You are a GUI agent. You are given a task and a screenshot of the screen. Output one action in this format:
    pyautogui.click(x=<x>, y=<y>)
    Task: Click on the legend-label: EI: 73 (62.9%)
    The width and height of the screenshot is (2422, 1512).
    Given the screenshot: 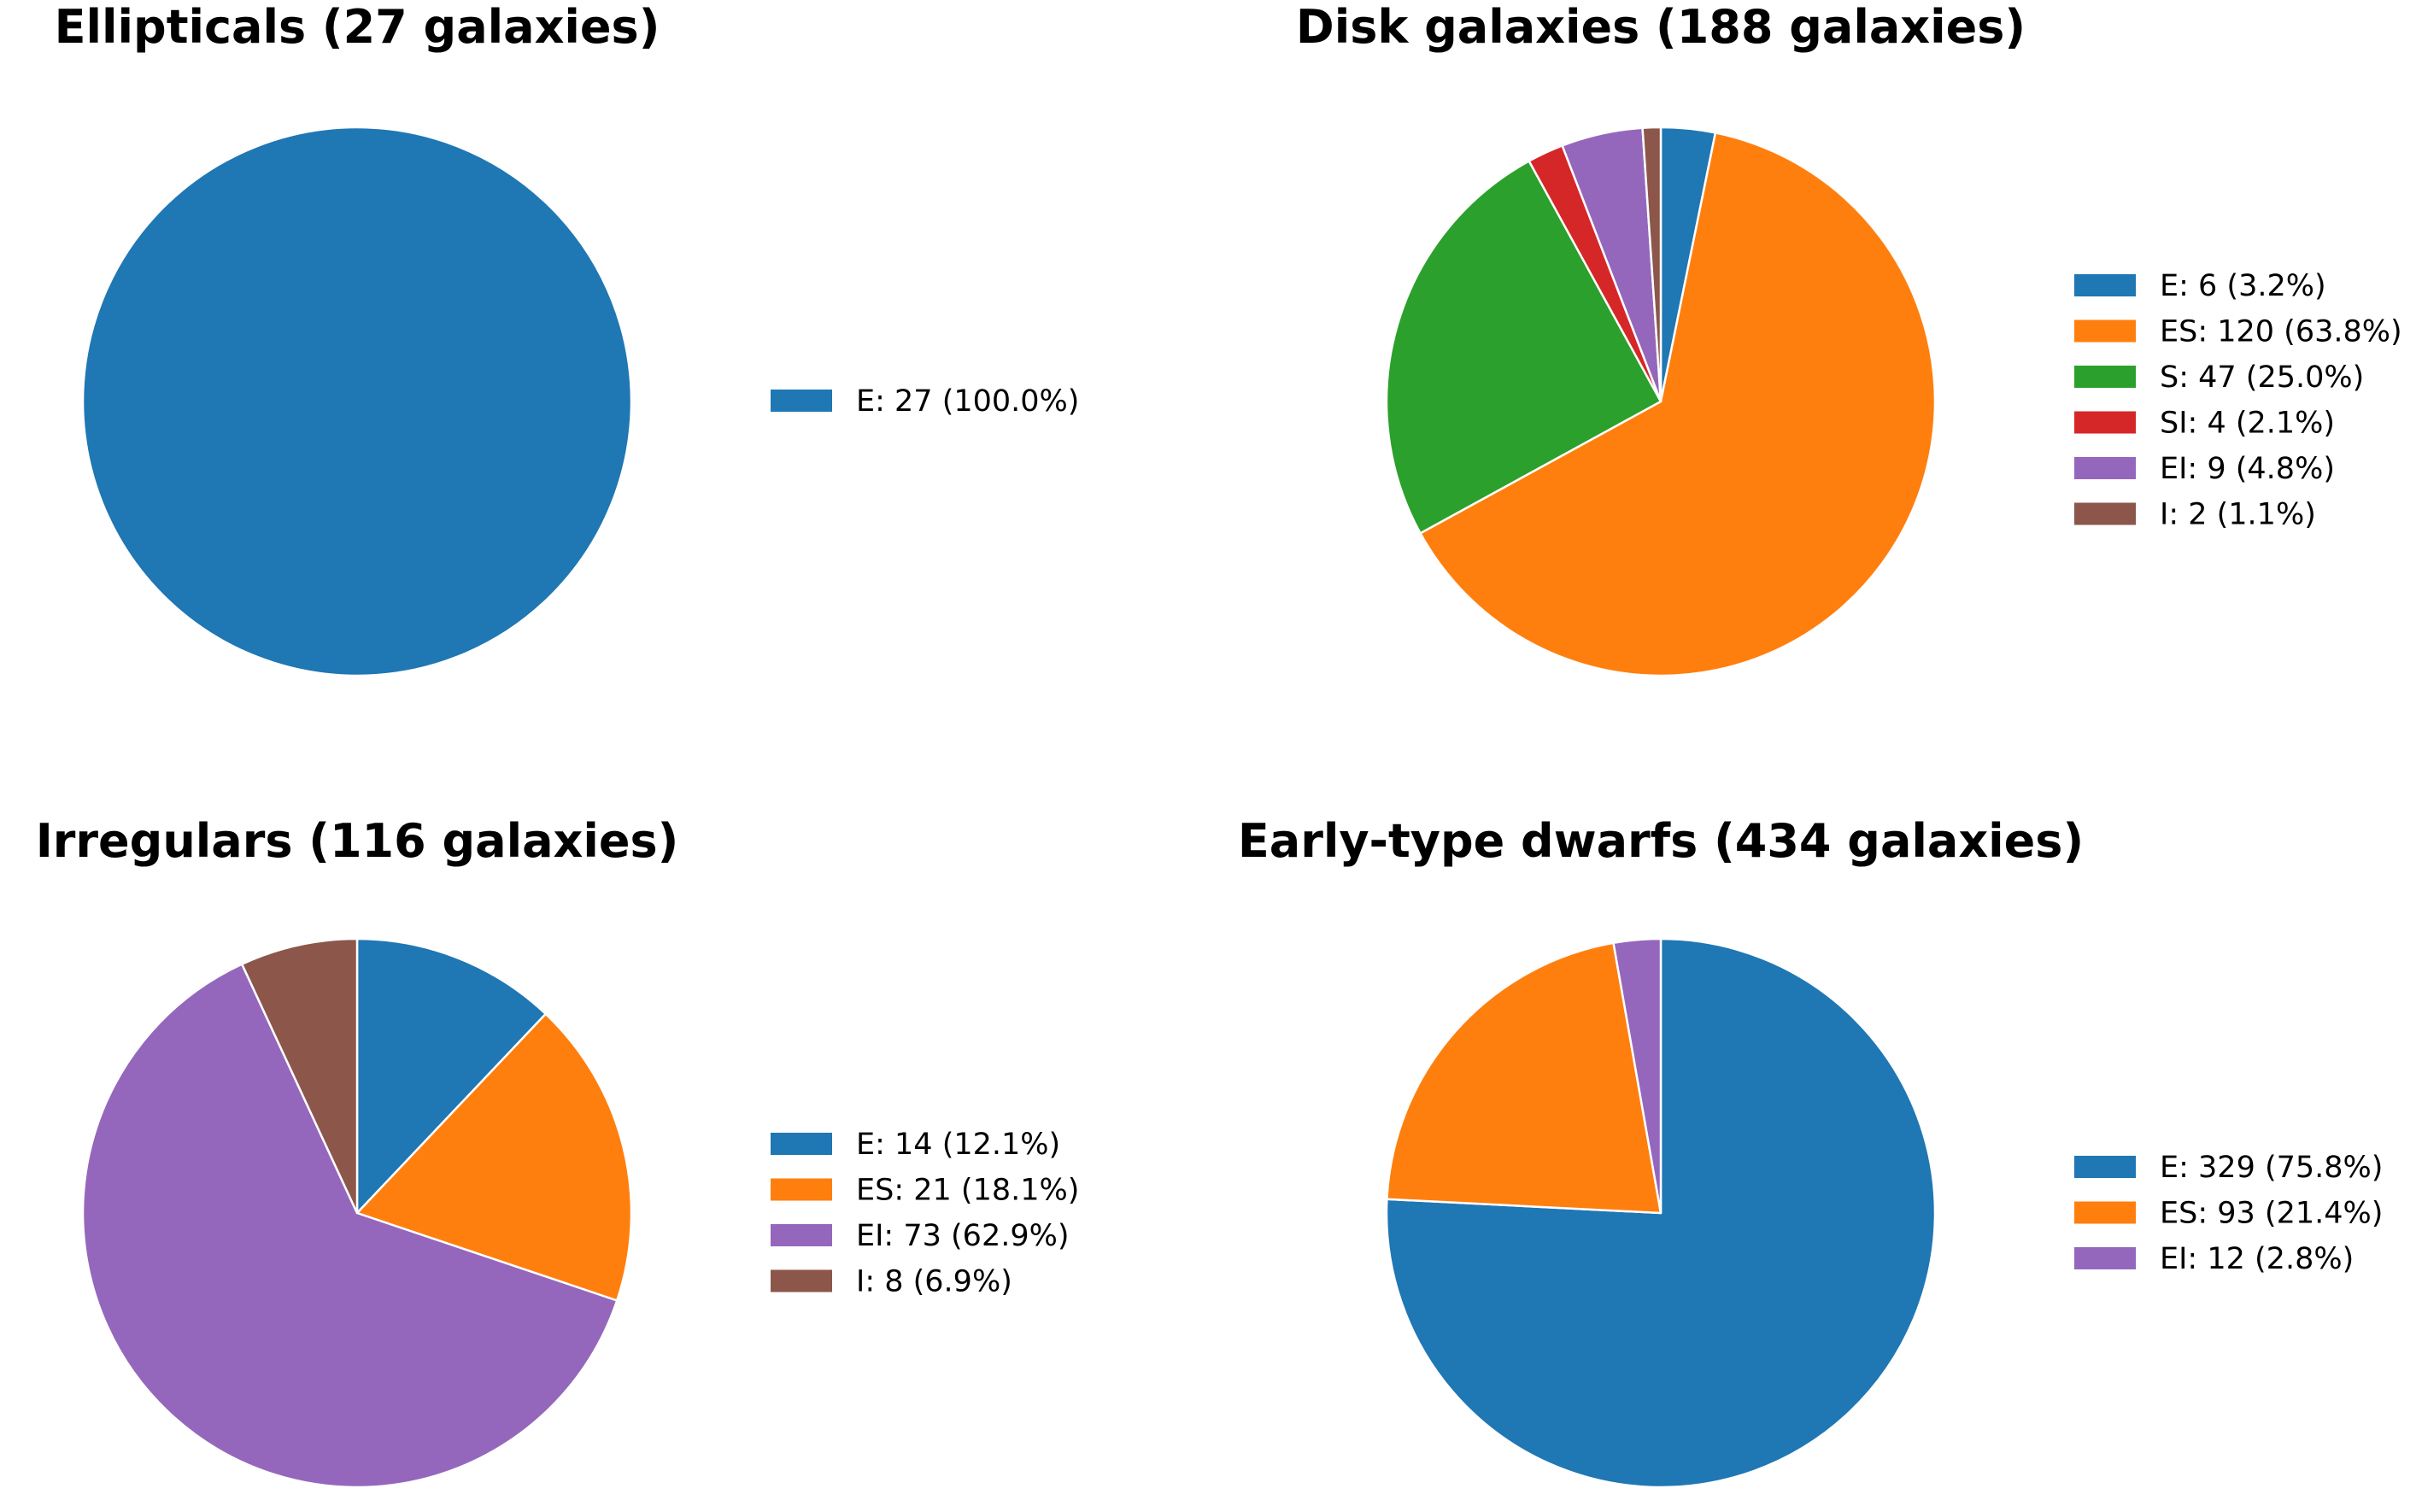 What is the action you would take?
    pyautogui.click(x=963, y=1236)
    